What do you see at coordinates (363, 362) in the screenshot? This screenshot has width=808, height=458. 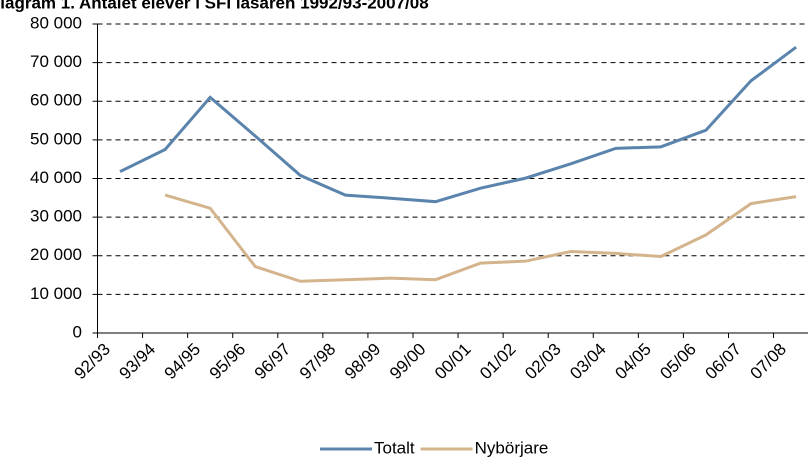 I see `x-tick-label: 98/99` at bounding box center [363, 362].